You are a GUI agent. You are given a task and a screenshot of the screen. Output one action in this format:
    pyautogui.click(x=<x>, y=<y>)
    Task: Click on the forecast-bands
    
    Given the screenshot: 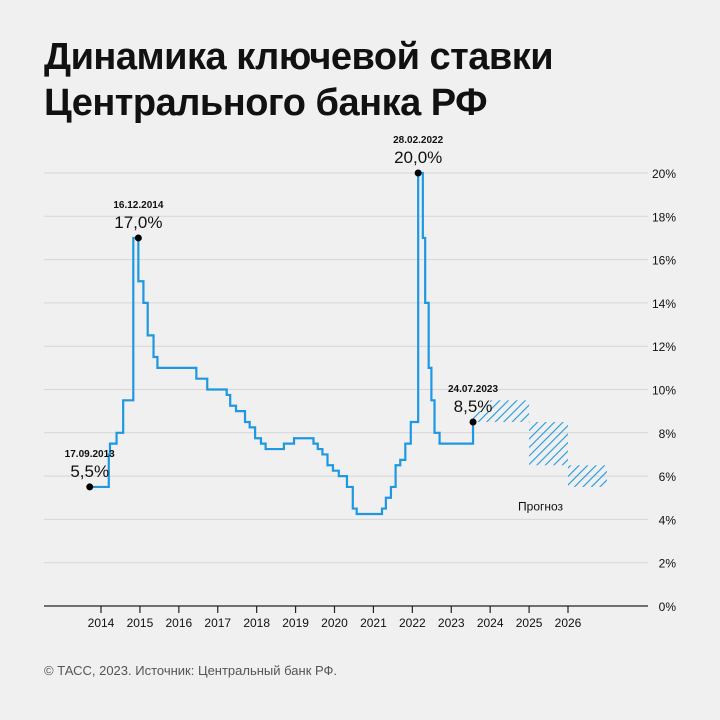 What is the action you would take?
    pyautogui.click(x=540, y=443)
    